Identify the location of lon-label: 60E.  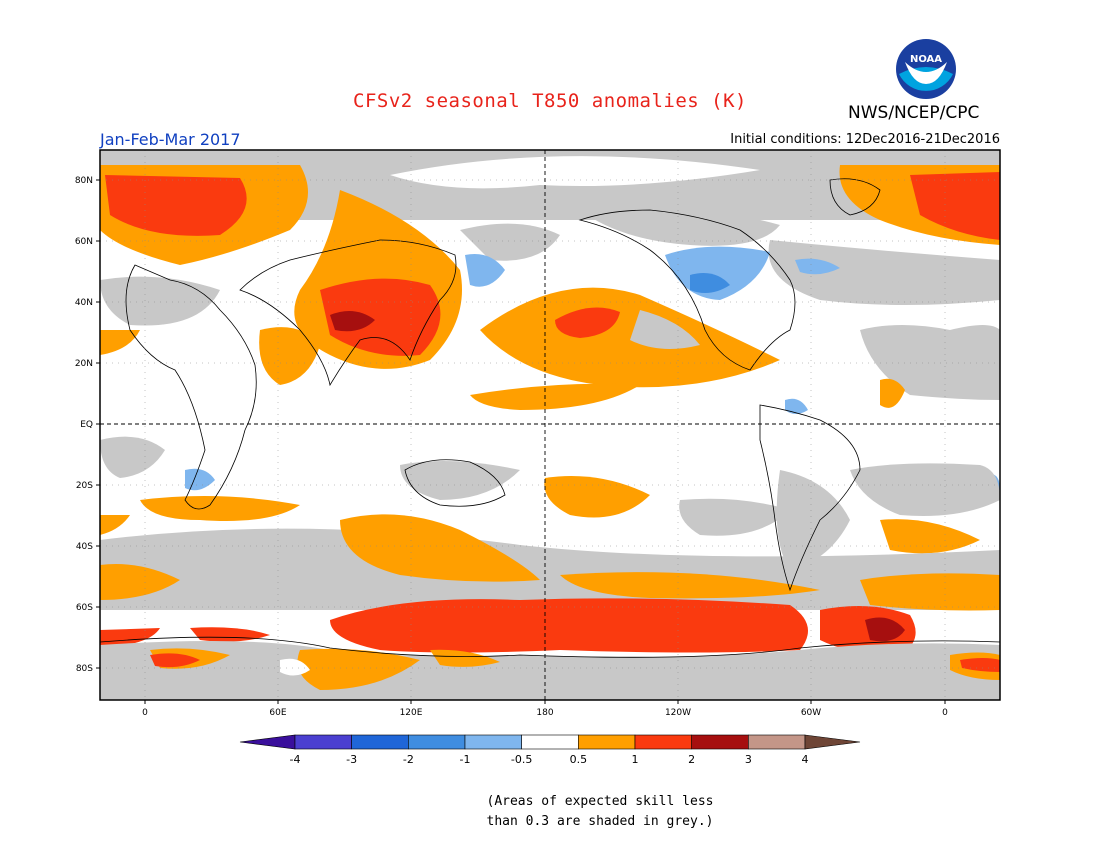
(277, 713).